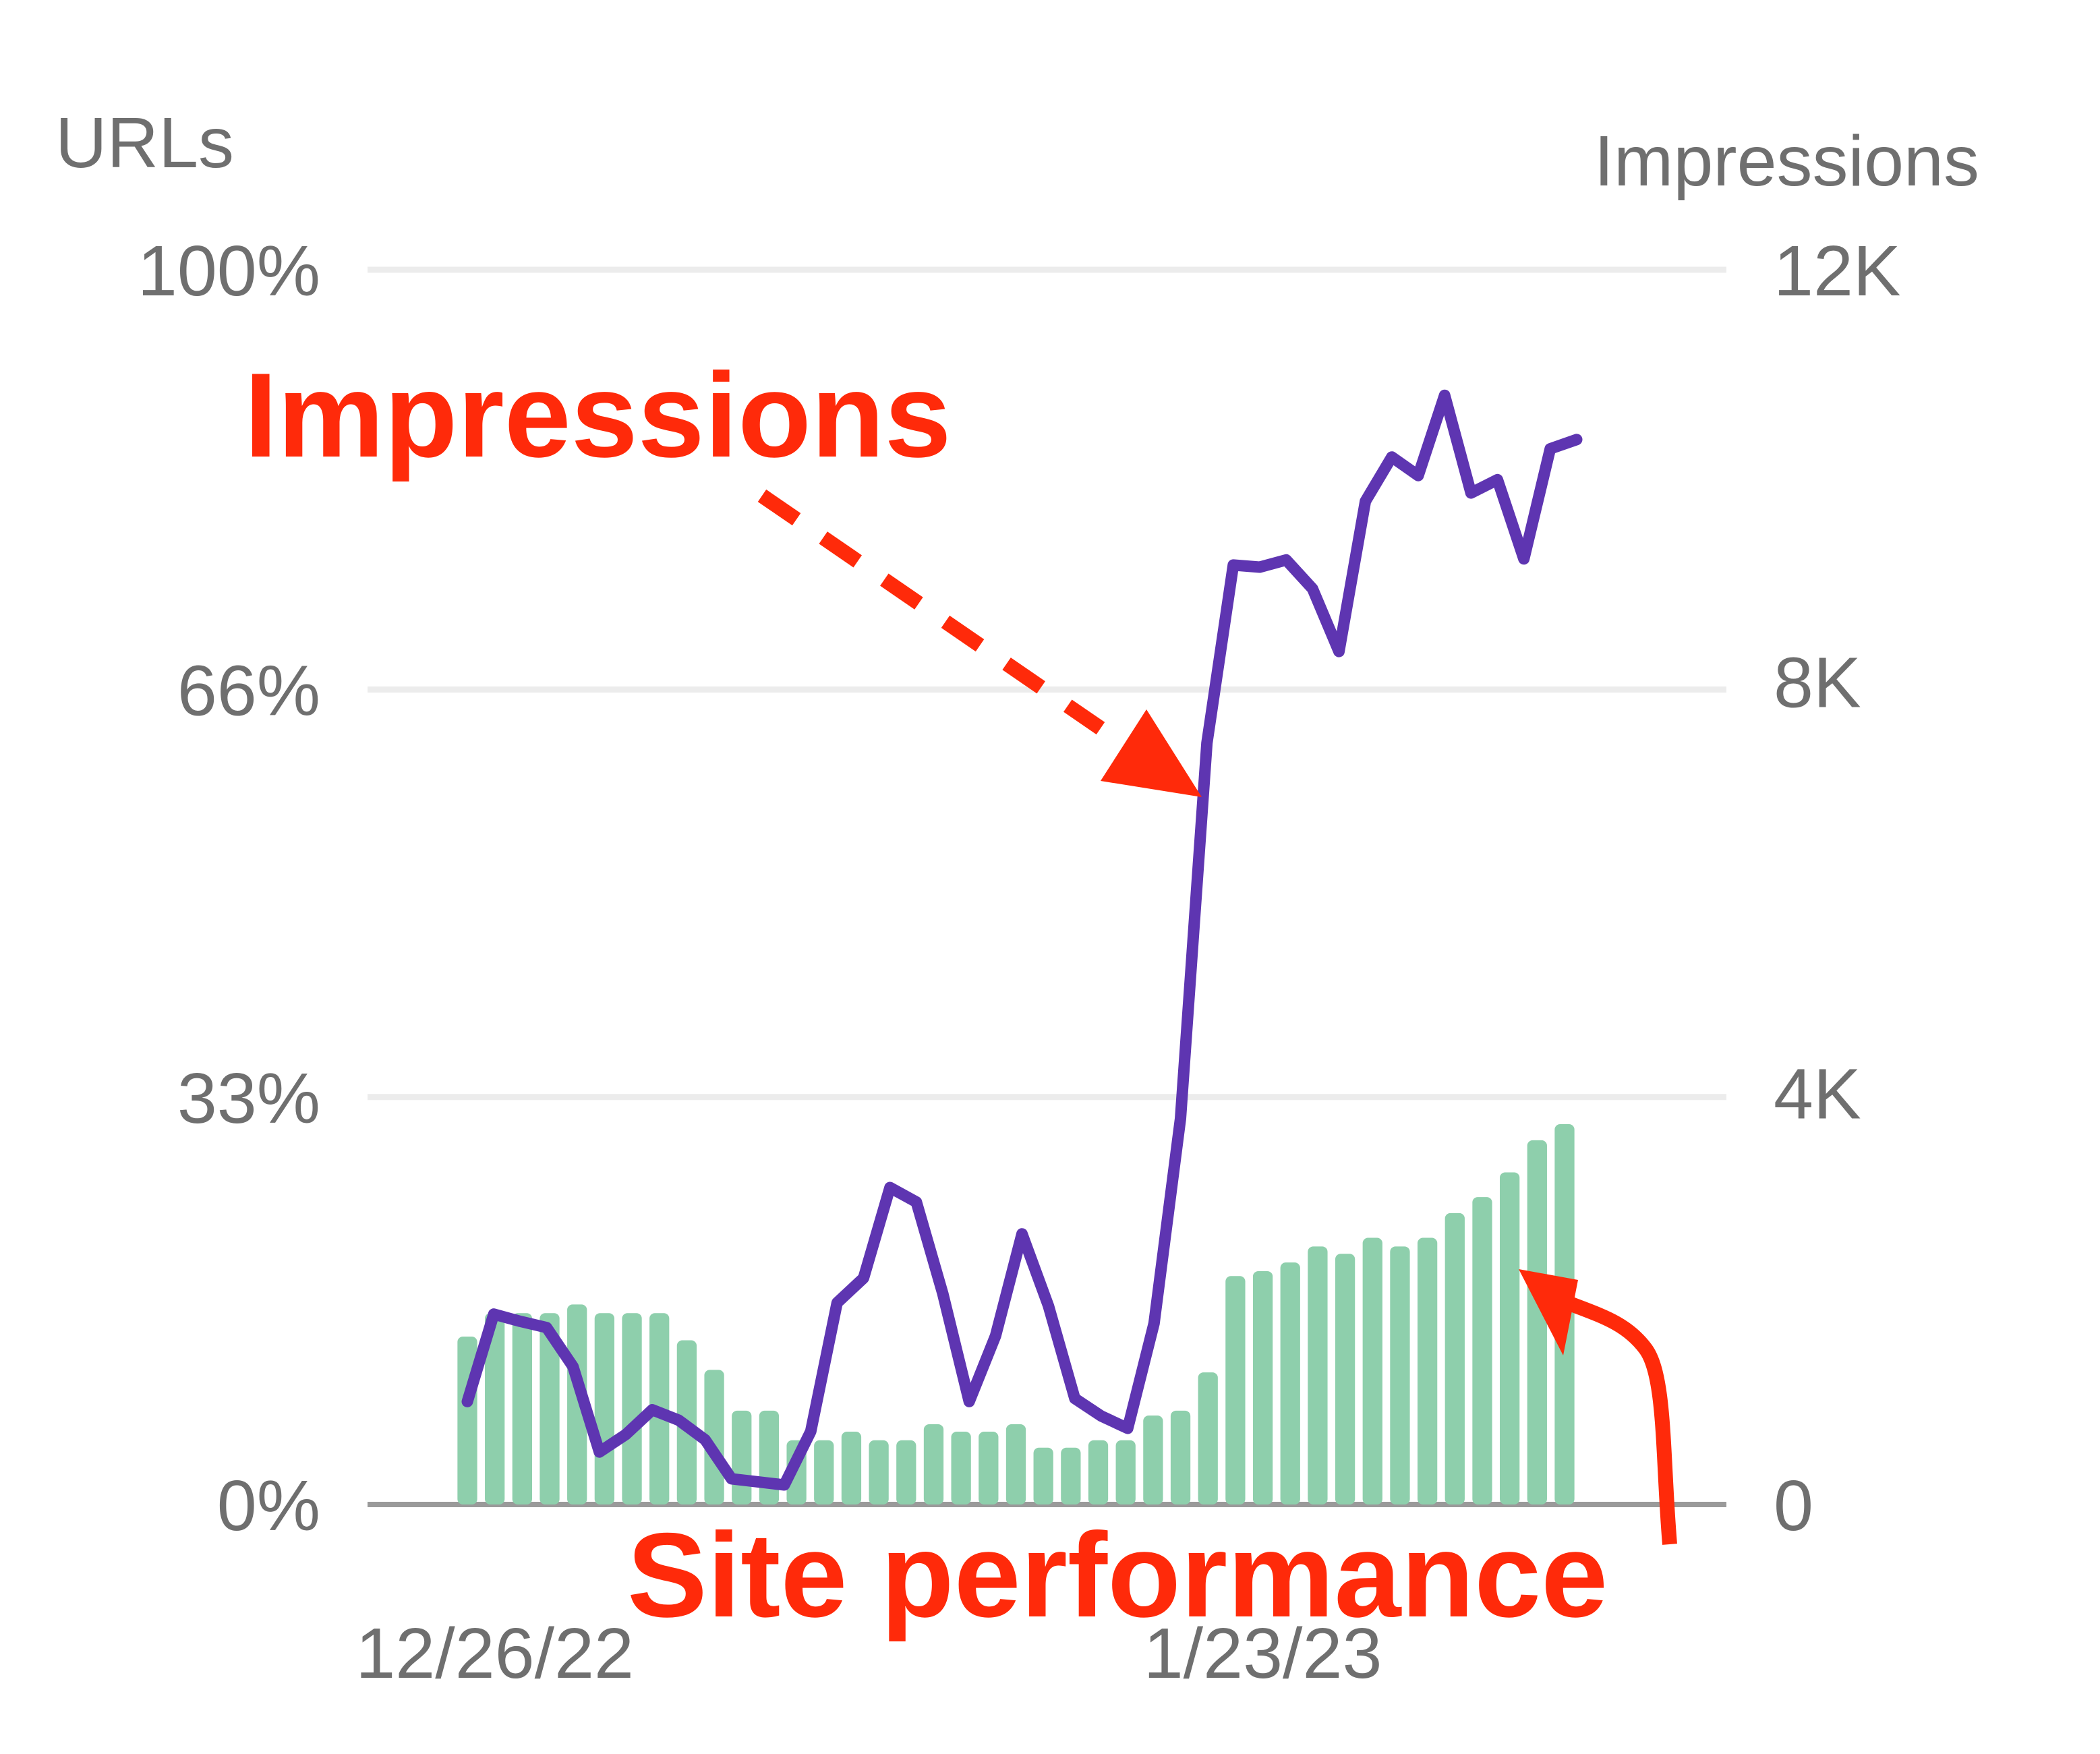 Image resolution: width=2100 pixels, height=1754 pixels. I want to click on right-axis-label: Impressions, so click(1786, 161).